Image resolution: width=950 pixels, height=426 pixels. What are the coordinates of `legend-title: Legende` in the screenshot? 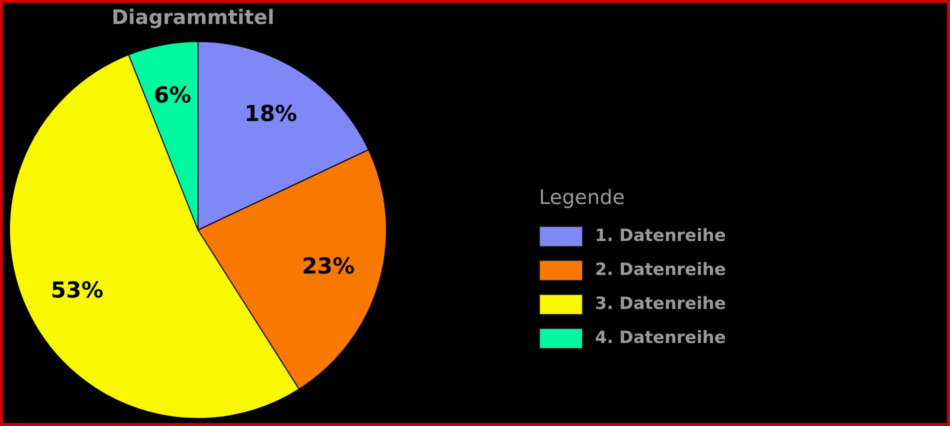 It's located at (582, 197).